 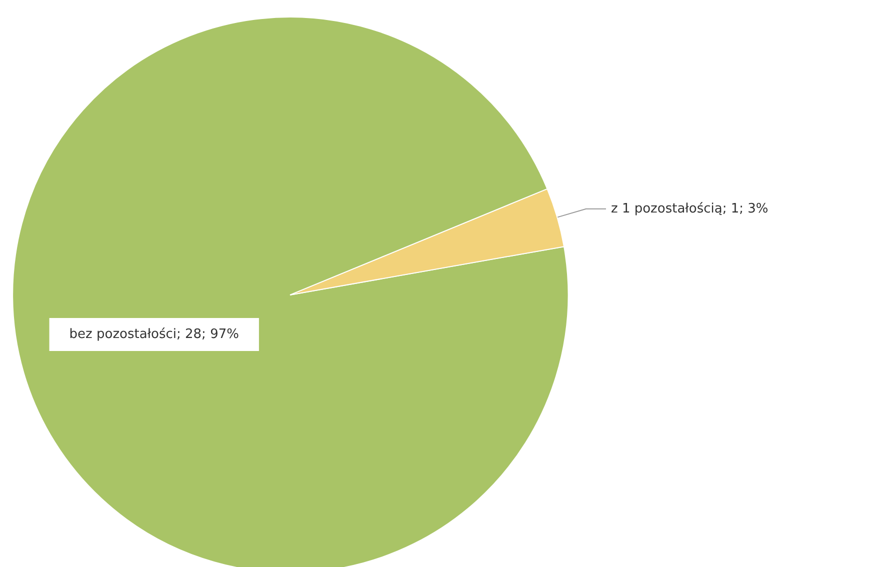 I want to click on slice-label: bez pozostałości; 28; 97%, so click(x=154, y=334).